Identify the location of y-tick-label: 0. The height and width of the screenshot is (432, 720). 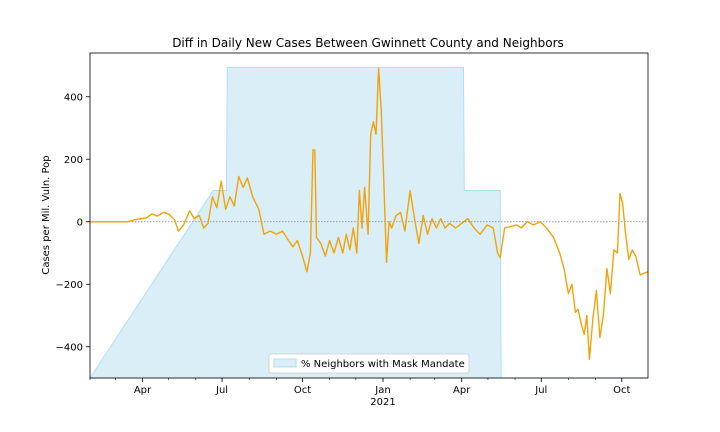
(80, 222).